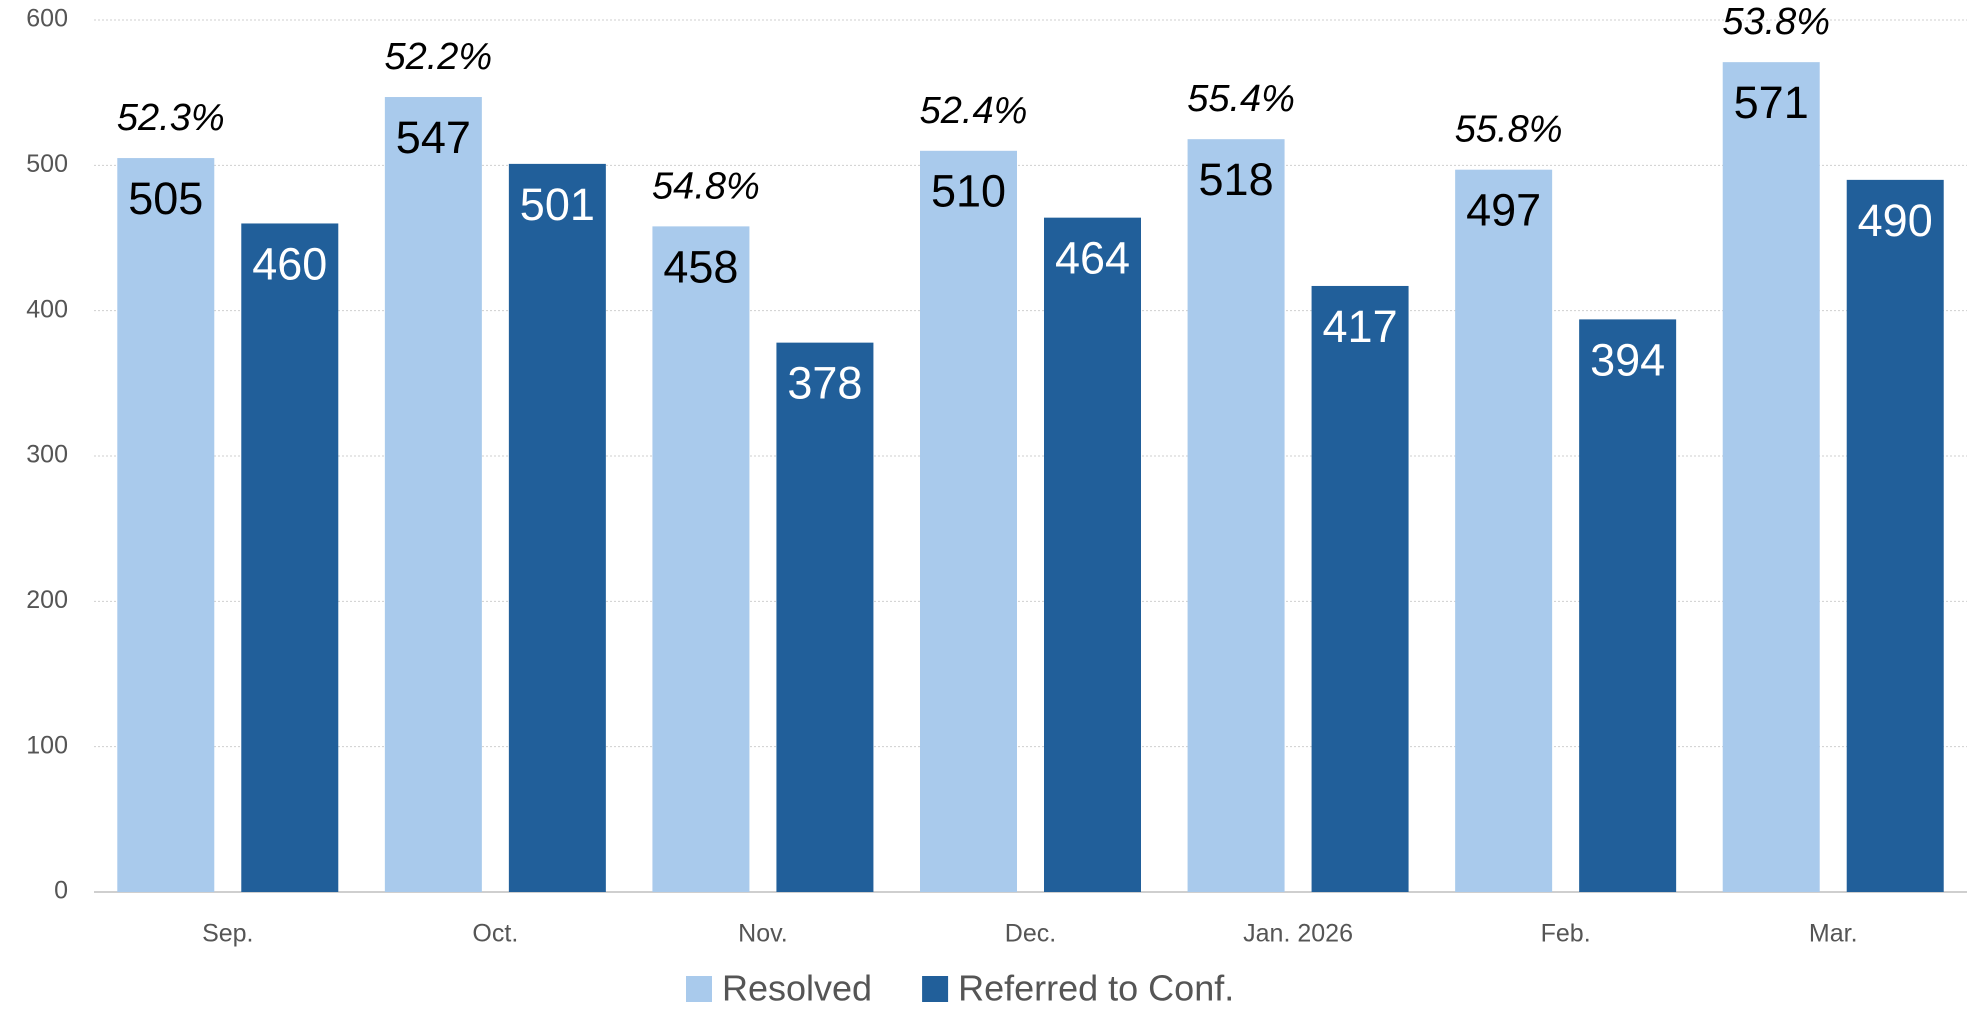 This screenshot has height=1016, width=1971. What do you see at coordinates (47, 745) in the screenshot?
I see `y-tick-label: 100` at bounding box center [47, 745].